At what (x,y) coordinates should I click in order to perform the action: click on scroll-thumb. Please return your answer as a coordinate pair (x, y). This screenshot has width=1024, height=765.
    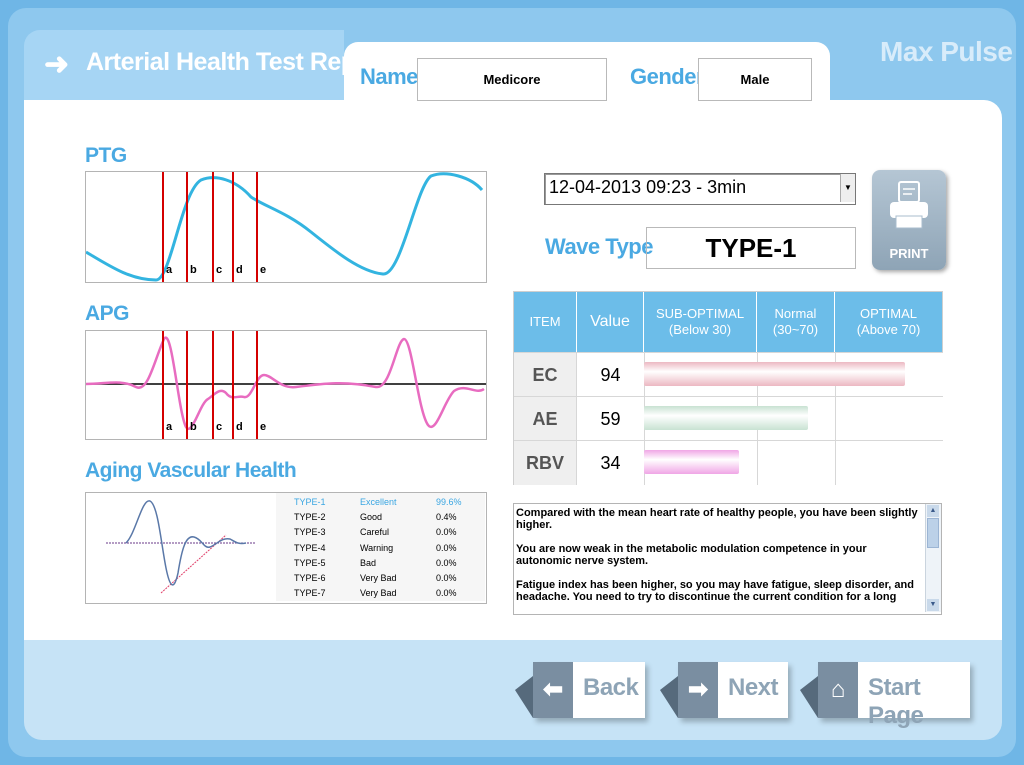
    Looking at the image, I should click on (933, 533).